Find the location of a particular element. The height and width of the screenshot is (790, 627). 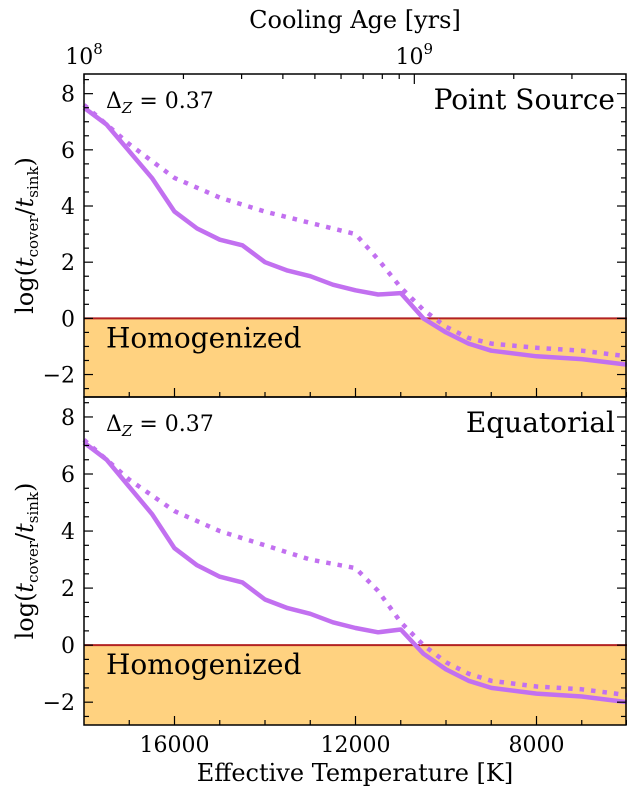

panel-title: Point Source is located at coordinates (524, 99).